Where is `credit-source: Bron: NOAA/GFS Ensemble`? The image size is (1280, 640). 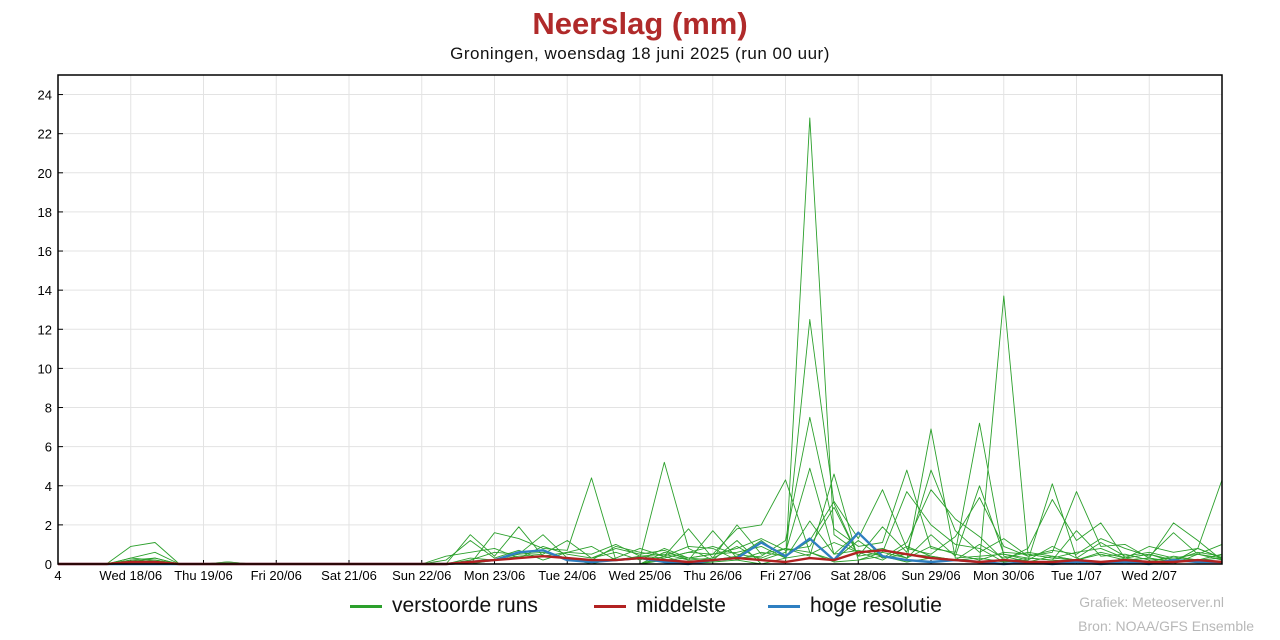
credit-source: Bron: NOAA/GFS Ensemble is located at coordinates (1166, 626).